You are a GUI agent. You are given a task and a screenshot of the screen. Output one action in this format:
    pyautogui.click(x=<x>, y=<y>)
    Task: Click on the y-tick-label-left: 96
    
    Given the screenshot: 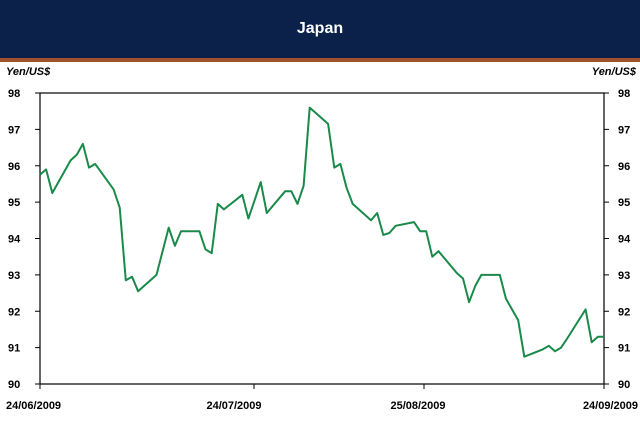 What is the action you would take?
    pyautogui.click(x=14, y=167)
    